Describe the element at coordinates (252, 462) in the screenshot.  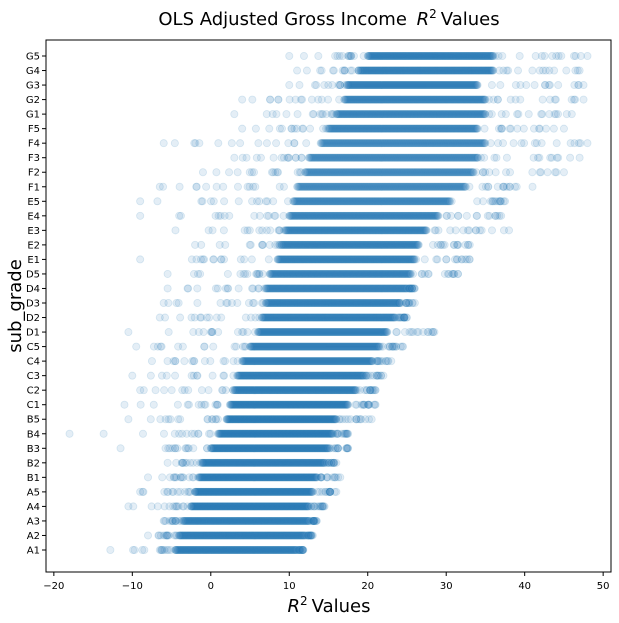
I see `point-row-B2` at that location.